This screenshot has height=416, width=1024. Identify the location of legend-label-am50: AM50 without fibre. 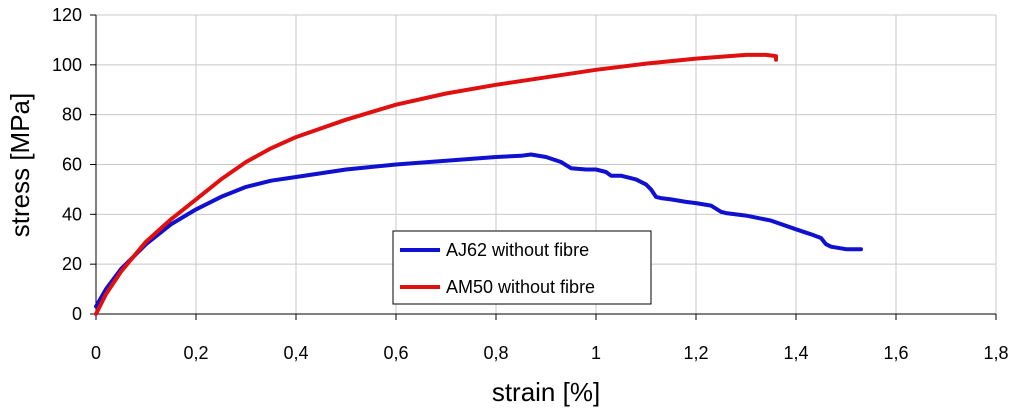
(520, 287).